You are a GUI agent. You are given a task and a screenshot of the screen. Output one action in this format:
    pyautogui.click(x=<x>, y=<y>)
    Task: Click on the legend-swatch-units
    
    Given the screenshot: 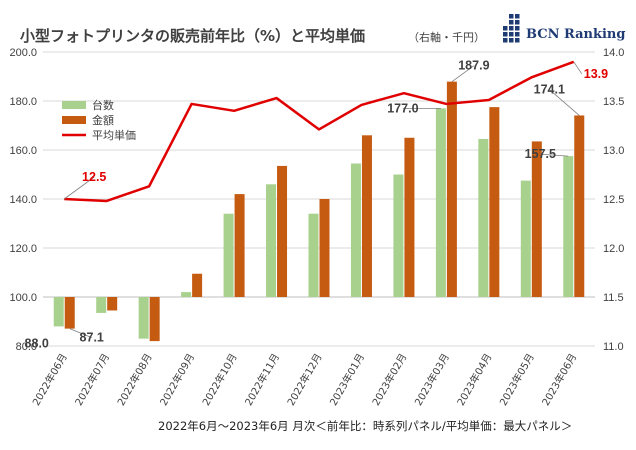 What is the action you would take?
    pyautogui.click(x=74, y=105)
    